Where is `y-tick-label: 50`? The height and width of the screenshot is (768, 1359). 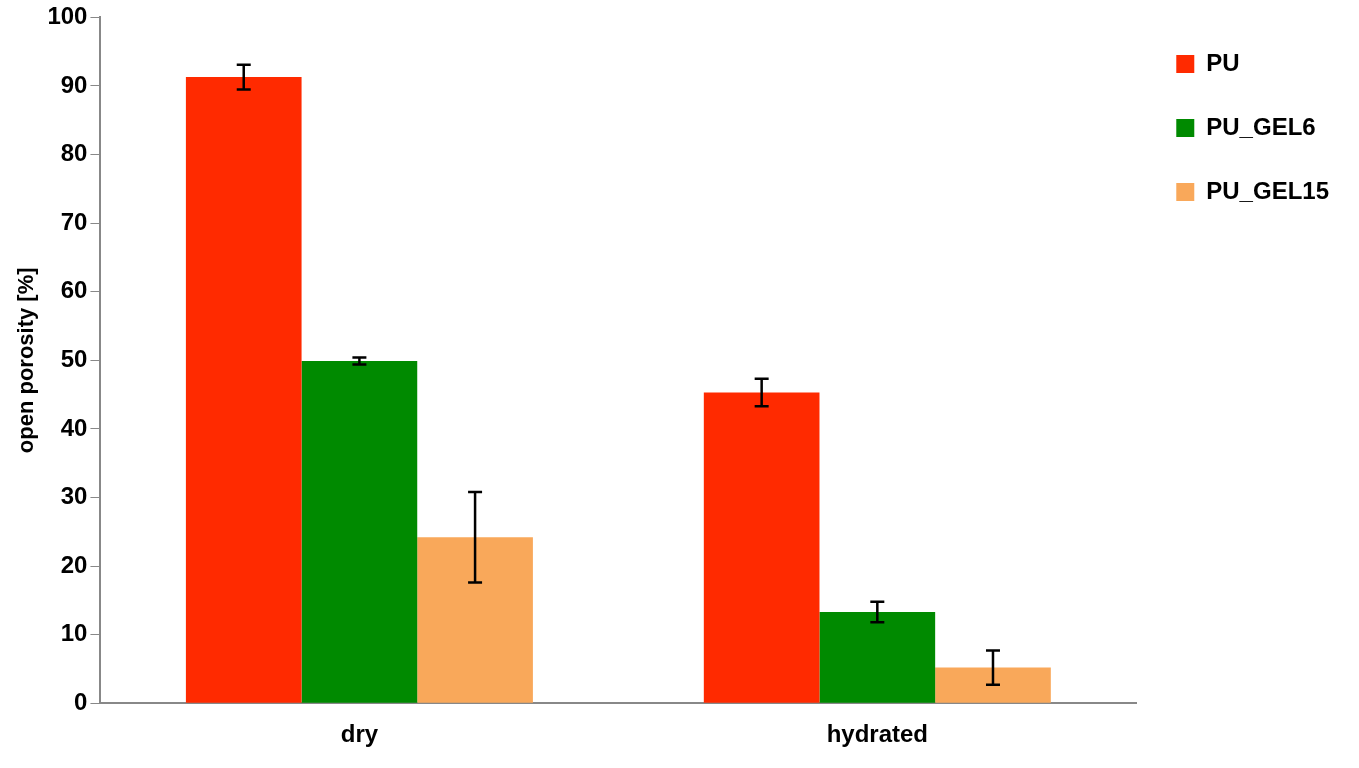 y-tick-label: 50 is located at coordinates (74, 358).